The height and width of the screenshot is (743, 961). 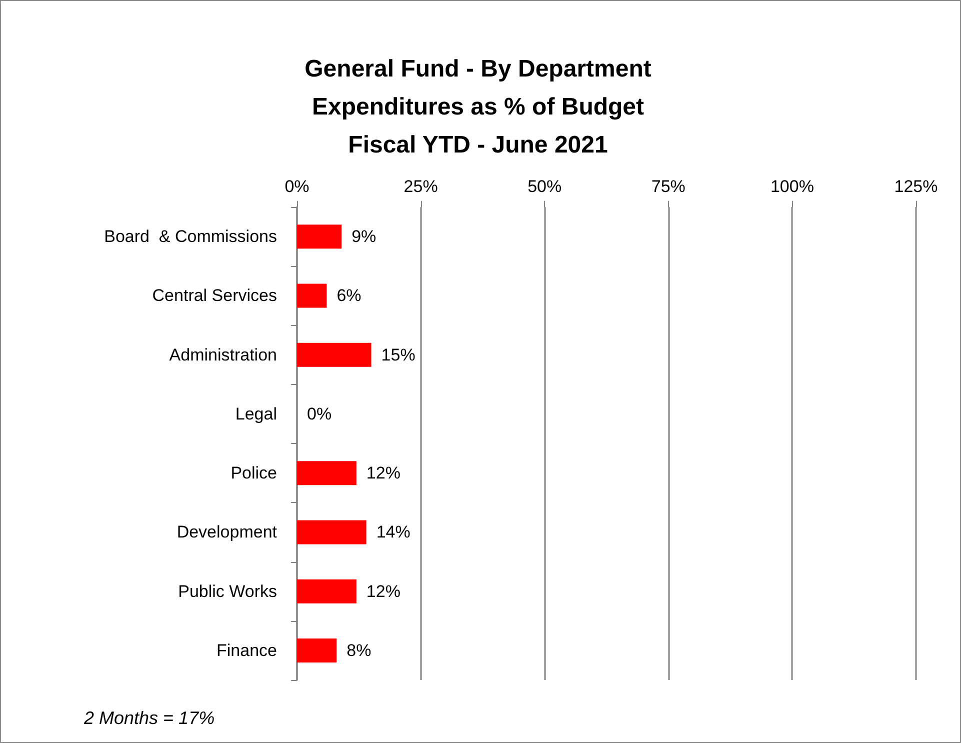 I want to click on x-tick-label: 75%, so click(x=668, y=186).